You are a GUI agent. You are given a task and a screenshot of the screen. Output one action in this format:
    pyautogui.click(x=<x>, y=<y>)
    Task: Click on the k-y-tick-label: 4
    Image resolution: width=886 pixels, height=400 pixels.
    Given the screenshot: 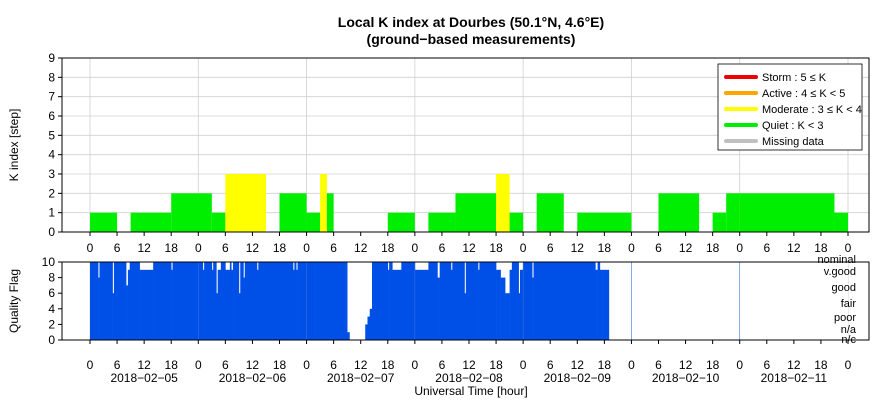 What is the action you would take?
    pyautogui.click(x=51, y=155)
    